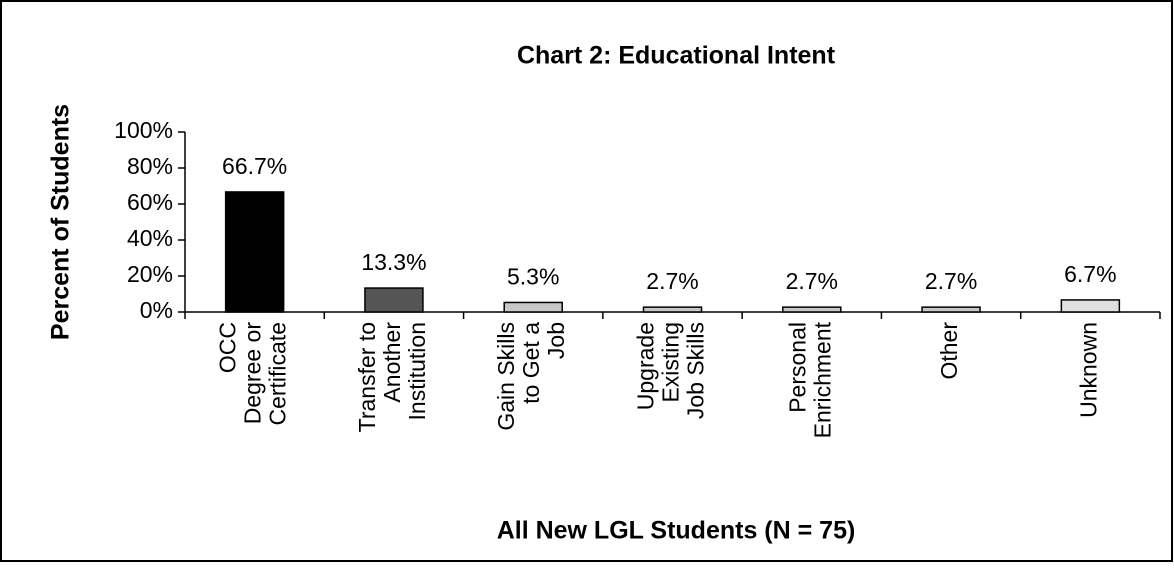  I want to click on y-tick-label: 100%, so click(143, 130).